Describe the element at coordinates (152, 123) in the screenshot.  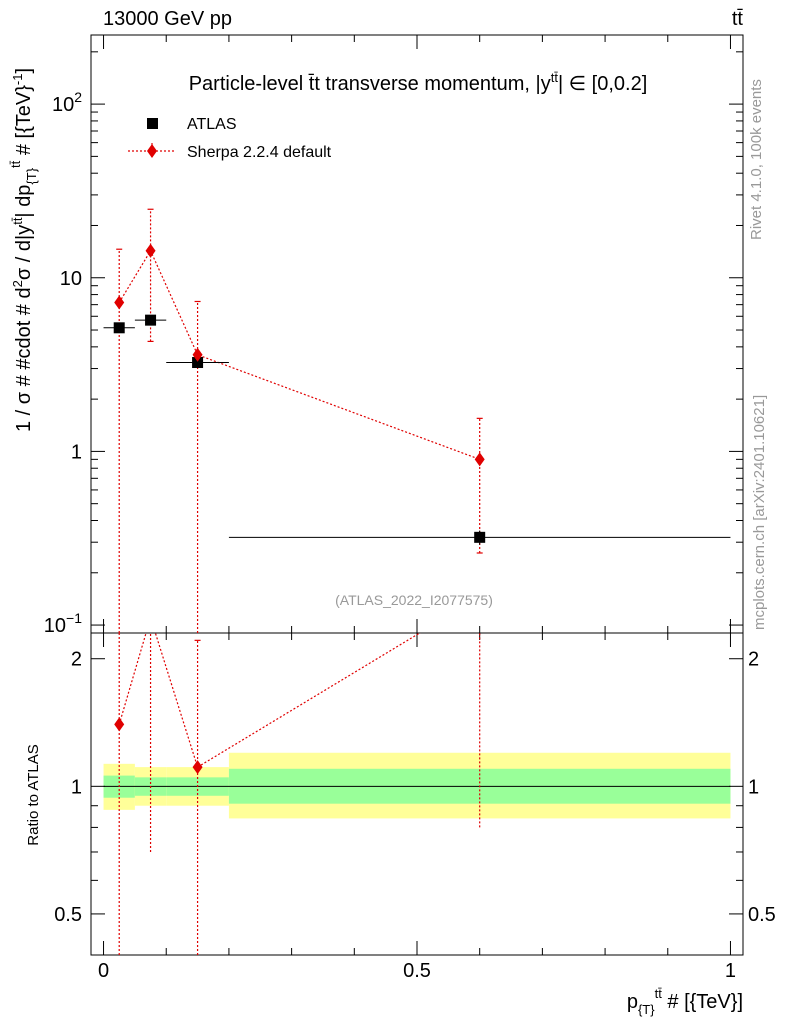
I see `legend-marker-atlas` at that location.